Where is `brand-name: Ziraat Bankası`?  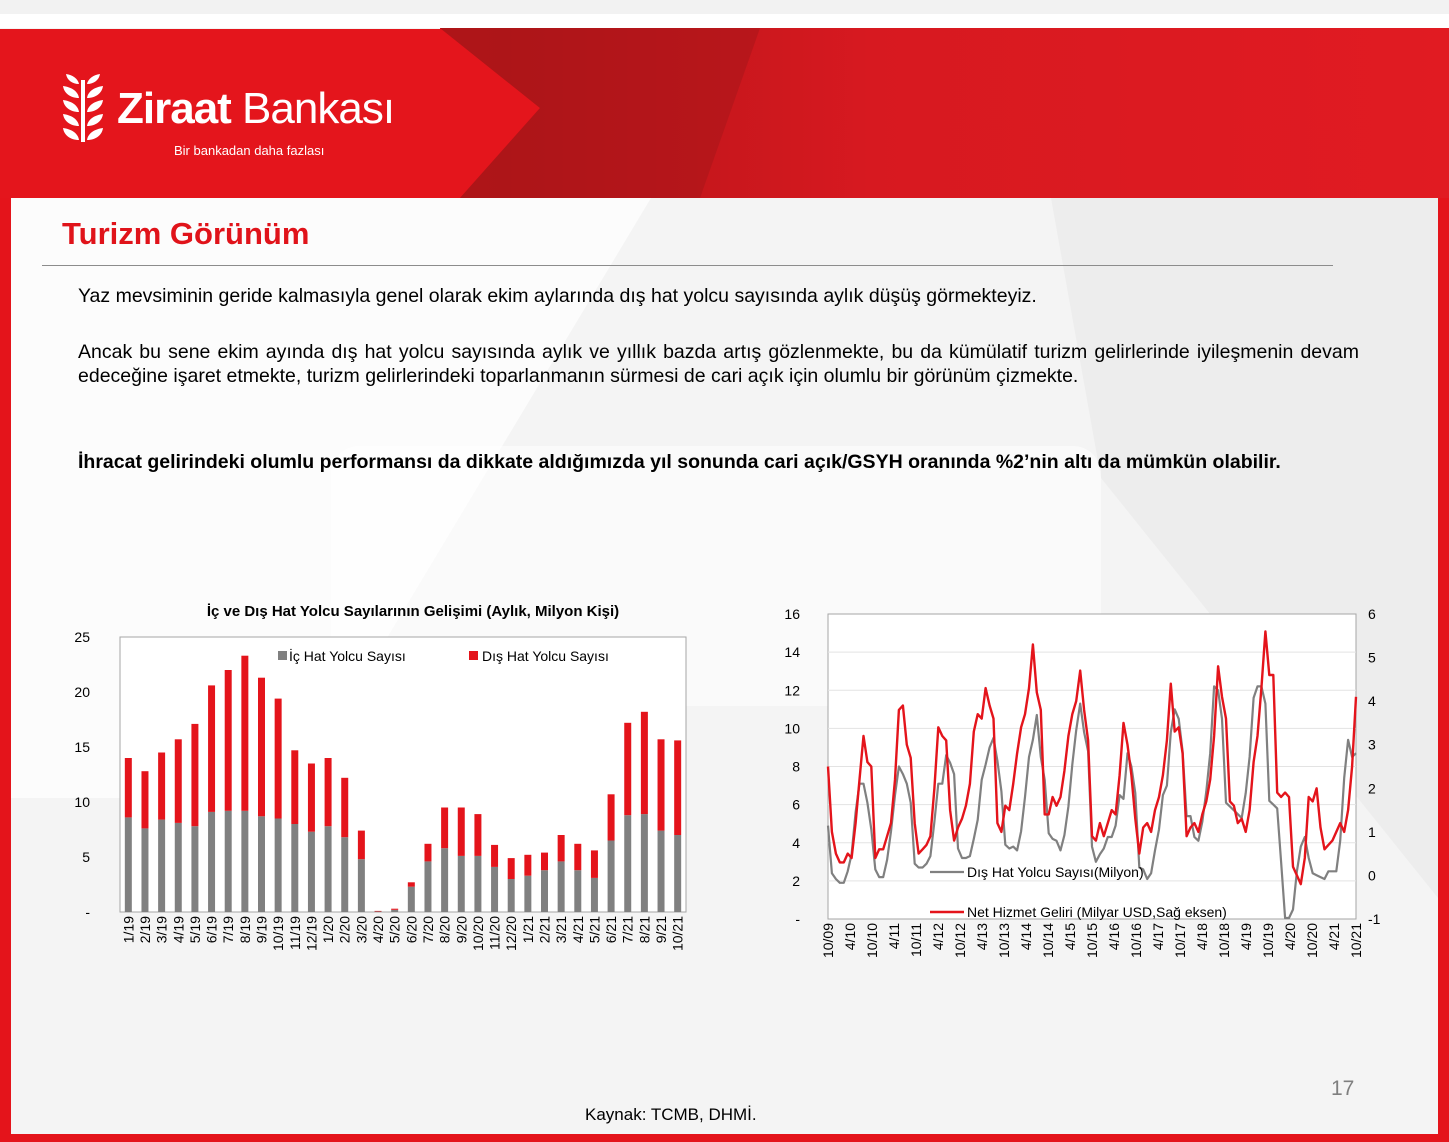
brand-name: Ziraat Bankası is located at coordinates (256, 109).